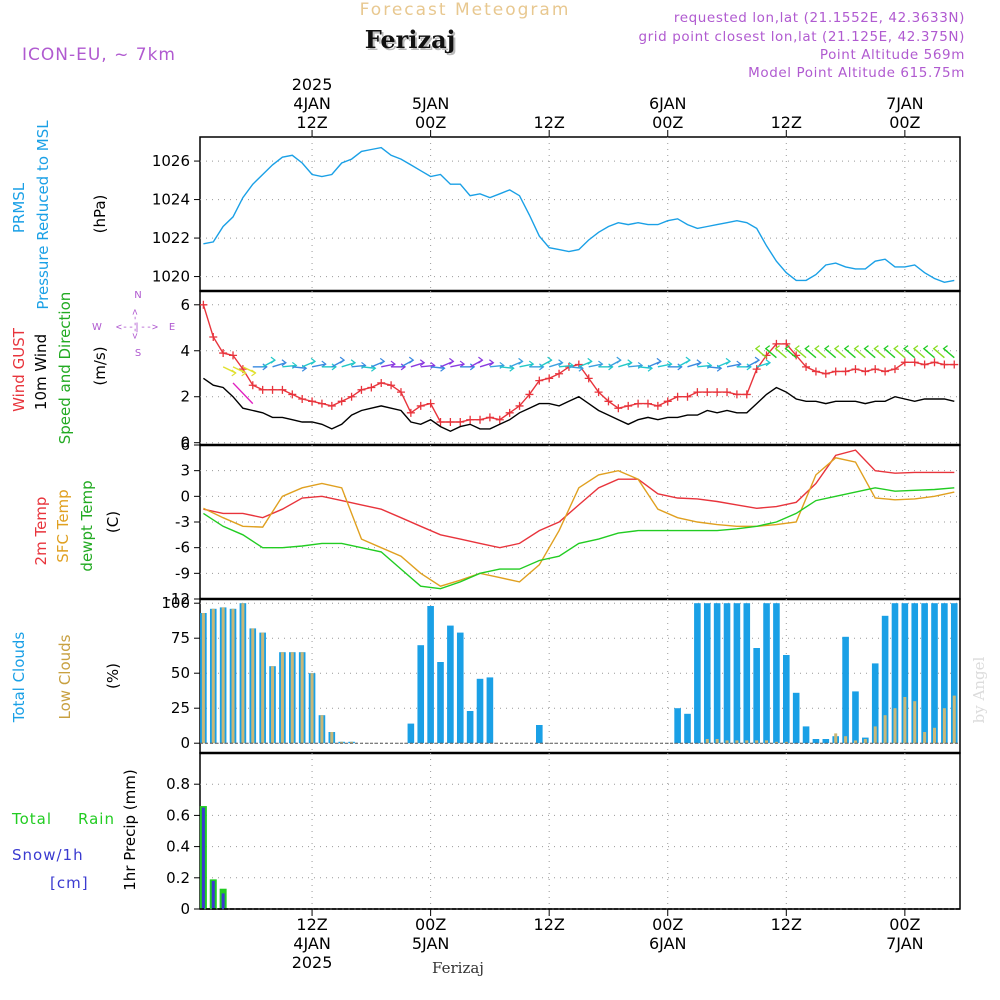  What do you see at coordinates (312, 84) in the screenshot?
I see `time-label: 2025` at bounding box center [312, 84].